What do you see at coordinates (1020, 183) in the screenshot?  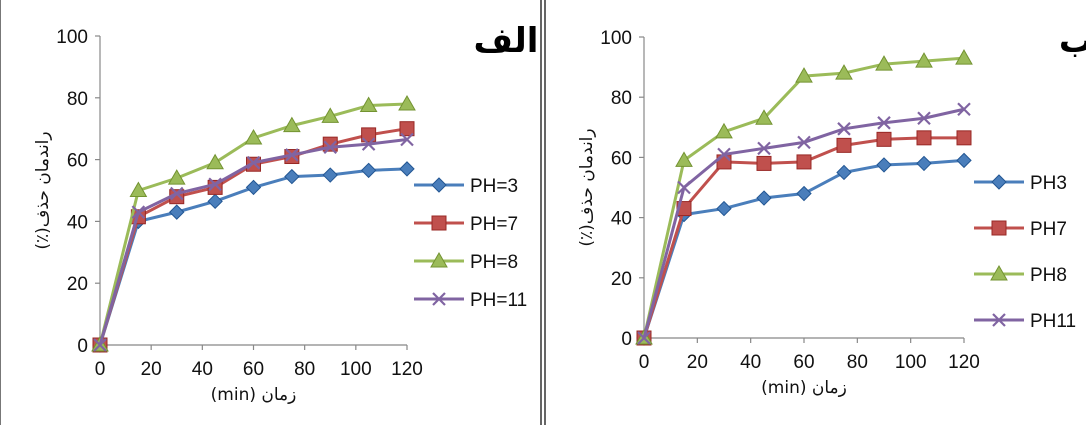 I see `legend-entry: PH3` at bounding box center [1020, 183].